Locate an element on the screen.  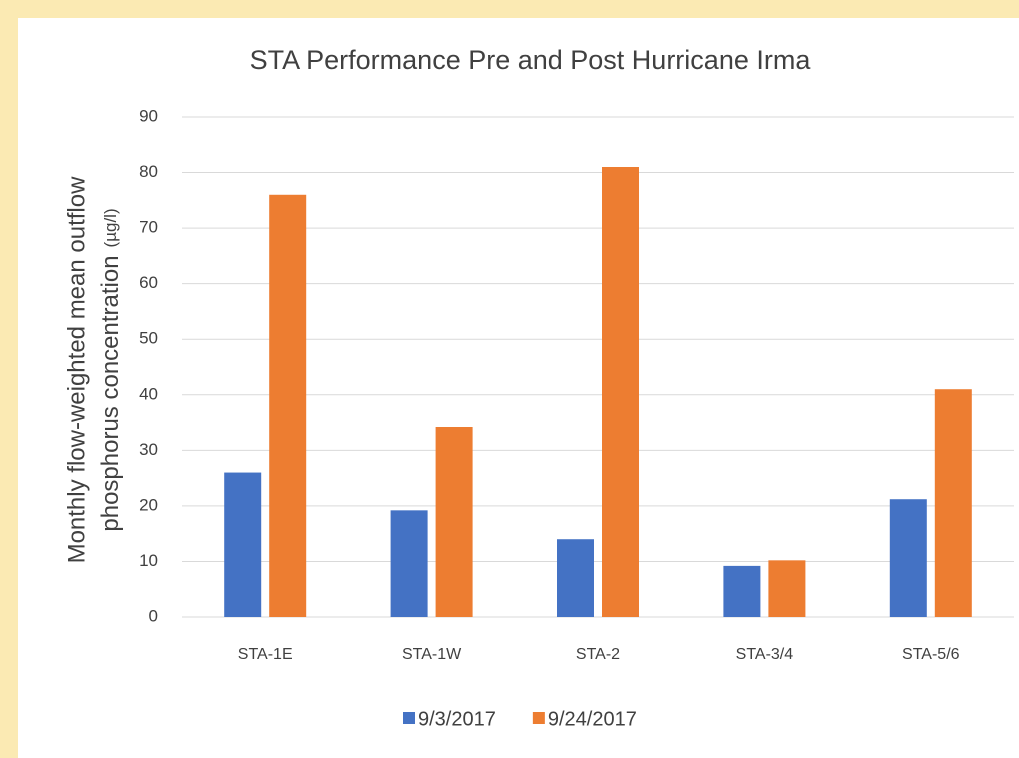
y-tick-label: 60 is located at coordinates (148, 282).